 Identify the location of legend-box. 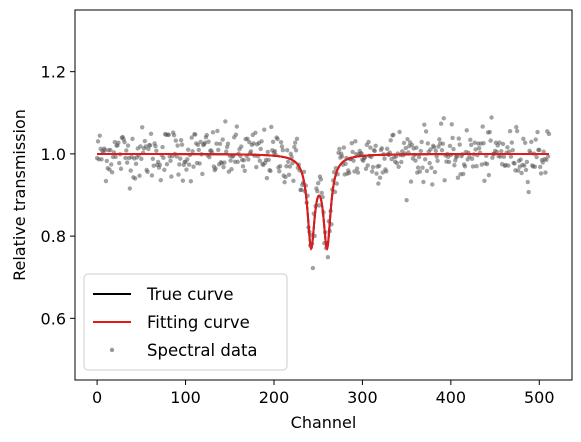
(185, 322).